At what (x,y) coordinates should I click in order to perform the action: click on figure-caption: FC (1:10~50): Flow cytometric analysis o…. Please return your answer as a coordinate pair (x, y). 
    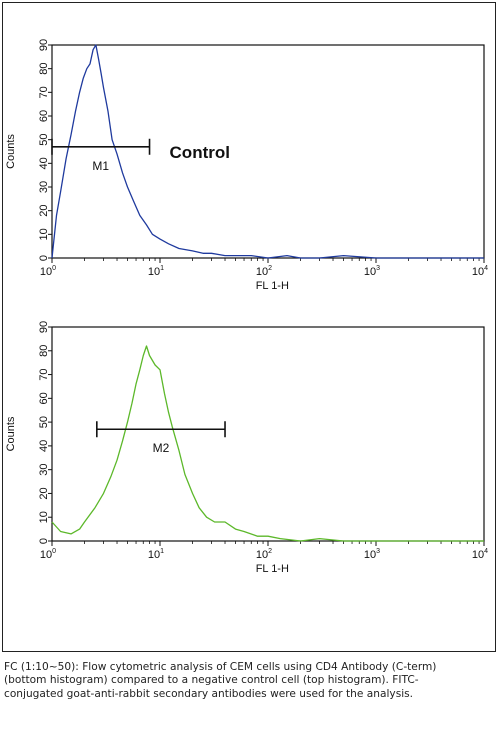
    Looking at the image, I should click on (220, 680).